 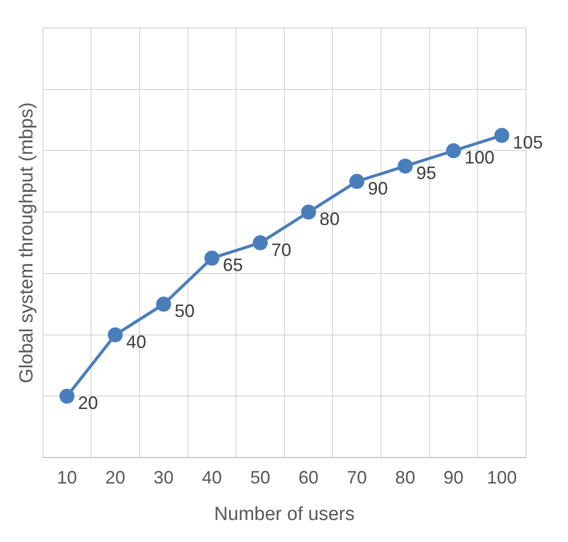 I want to click on data-label: 20, so click(x=88, y=403).